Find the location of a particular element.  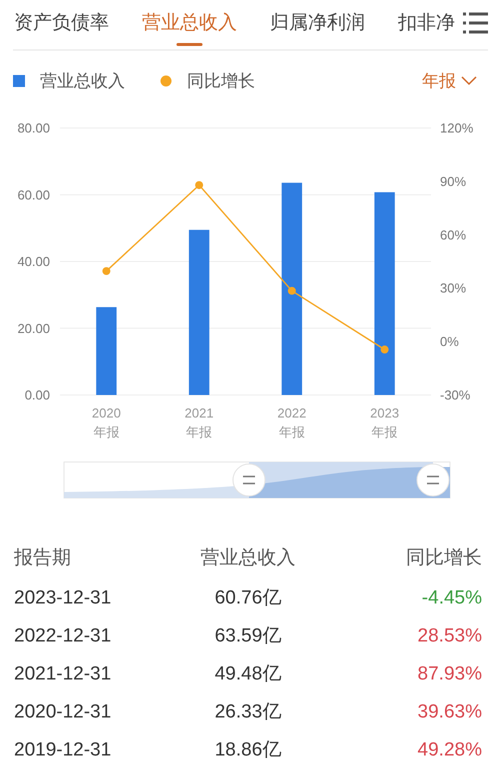

text: 49.28% is located at coordinates (450, 750).